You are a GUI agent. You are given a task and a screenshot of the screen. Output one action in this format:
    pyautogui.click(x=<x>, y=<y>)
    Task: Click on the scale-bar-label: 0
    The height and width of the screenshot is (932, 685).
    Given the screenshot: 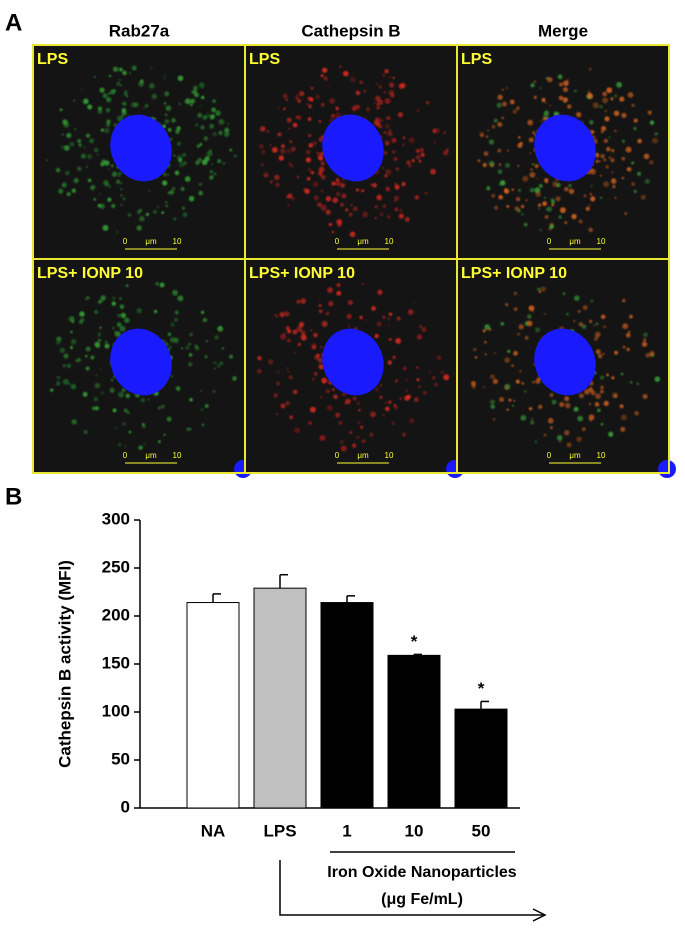 What is the action you would take?
    pyautogui.click(x=125, y=455)
    